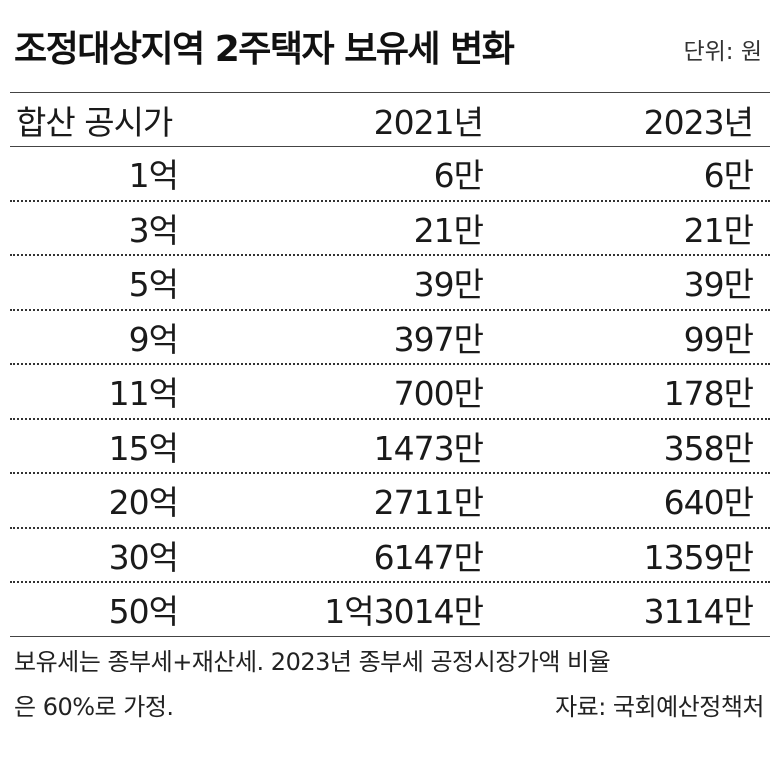 This screenshot has height=762, width=780. I want to click on table-row: 30억 6147만 1359만, so click(390, 556).